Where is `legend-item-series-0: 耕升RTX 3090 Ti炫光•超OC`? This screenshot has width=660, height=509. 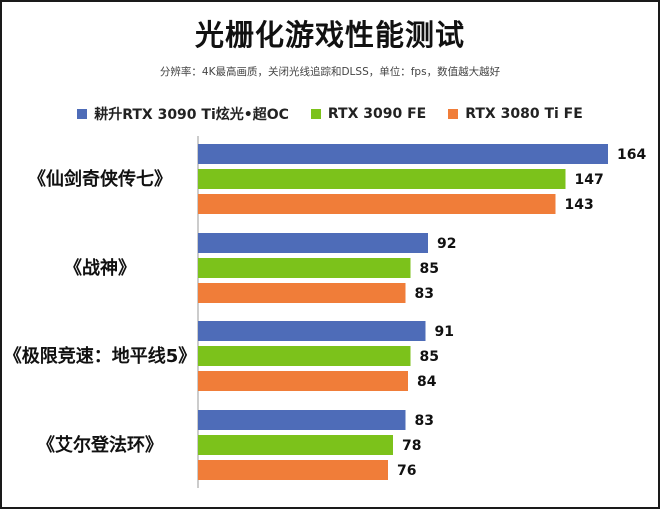
legend-item-series-0: 耕升RTX 3090 Ti炫光•超OC is located at coordinates (183, 114).